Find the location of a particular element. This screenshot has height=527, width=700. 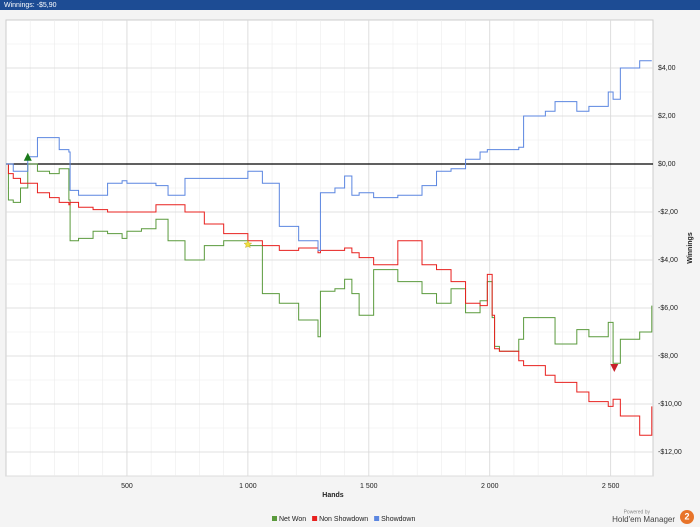

y-tick-label: -$10,00 is located at coordinates (670, 404).